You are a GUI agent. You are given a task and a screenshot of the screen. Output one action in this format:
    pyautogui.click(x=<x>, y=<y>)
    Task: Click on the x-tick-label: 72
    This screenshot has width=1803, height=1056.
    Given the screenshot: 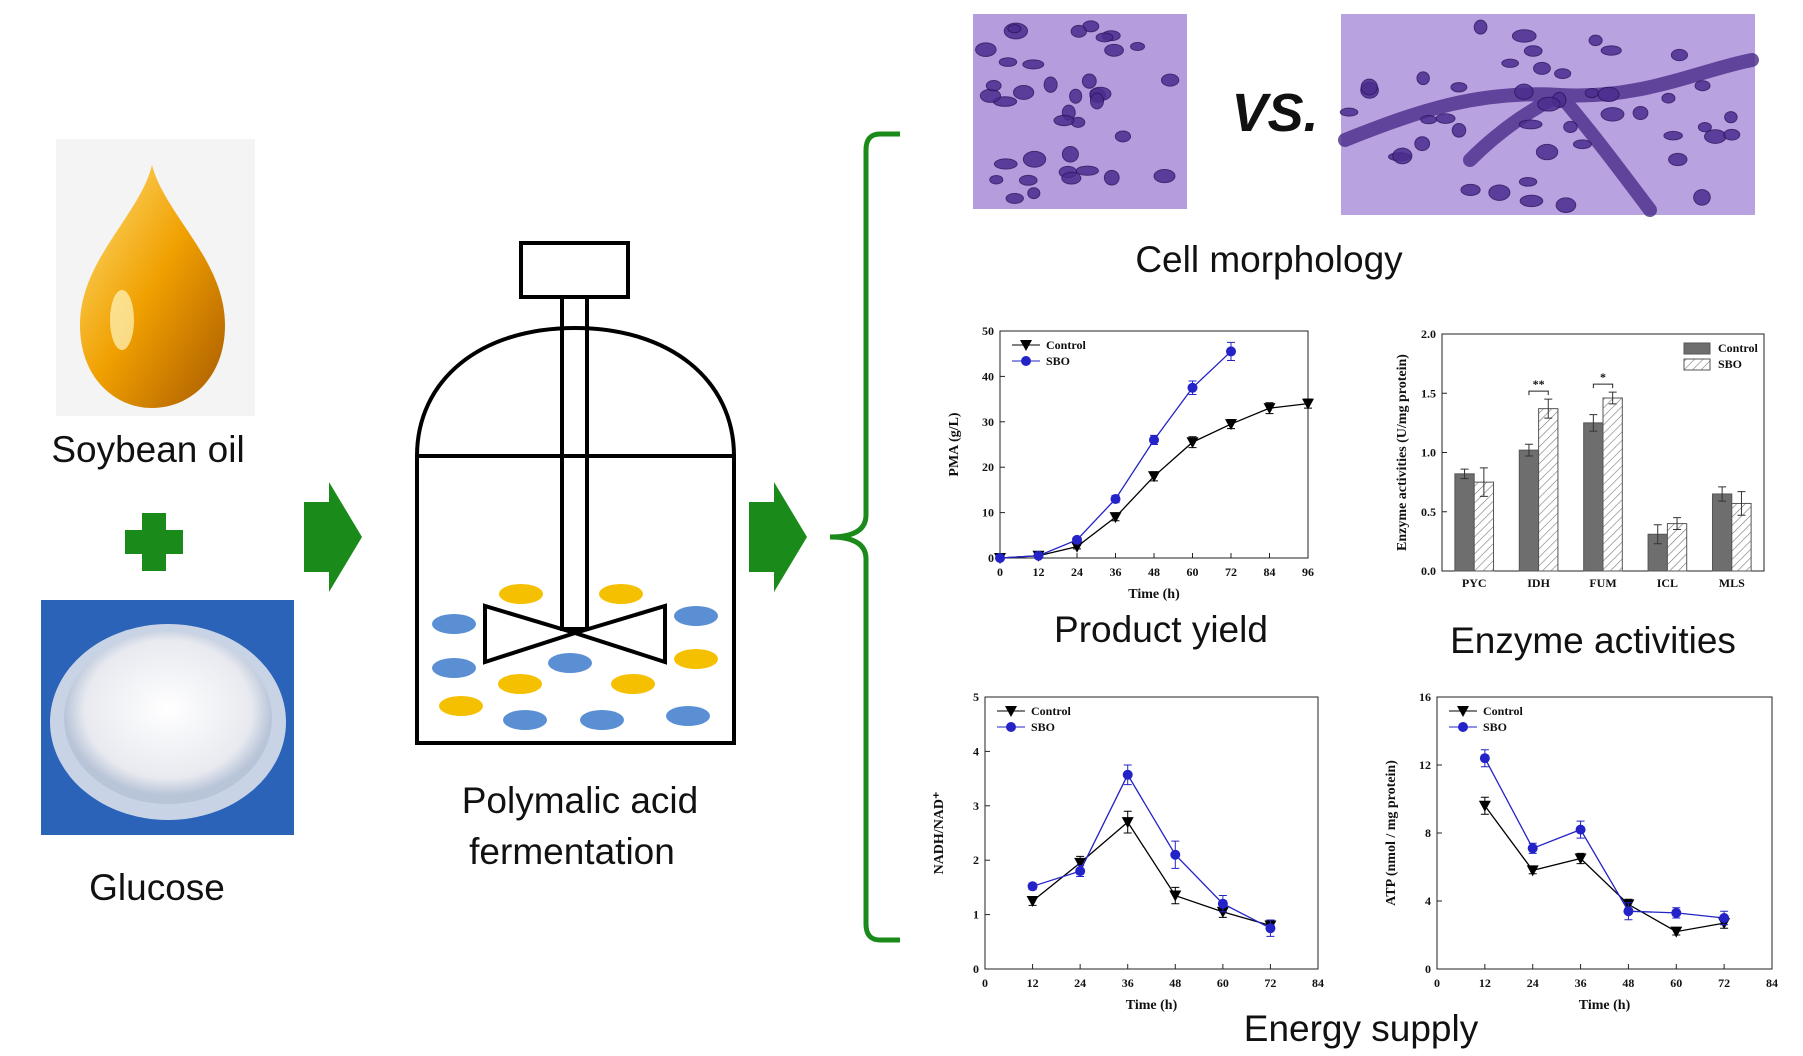 What is the action you would take?
    pyautogui.click(x=1724, y=983)
    